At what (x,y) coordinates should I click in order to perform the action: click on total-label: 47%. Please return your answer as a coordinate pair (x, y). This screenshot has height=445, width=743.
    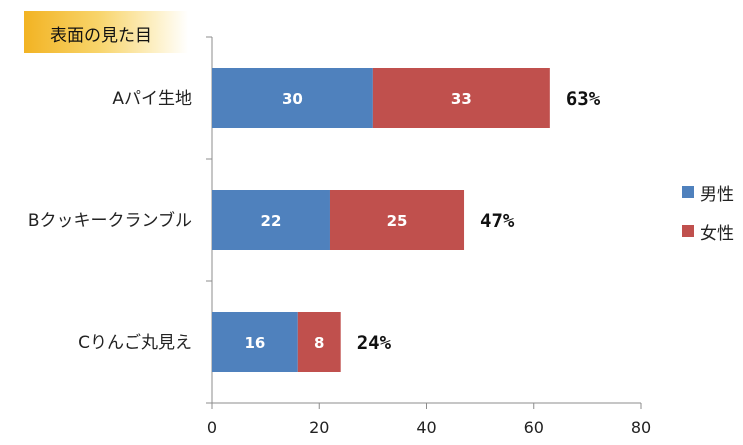
    Looking at the image, I should click on (497, 221).